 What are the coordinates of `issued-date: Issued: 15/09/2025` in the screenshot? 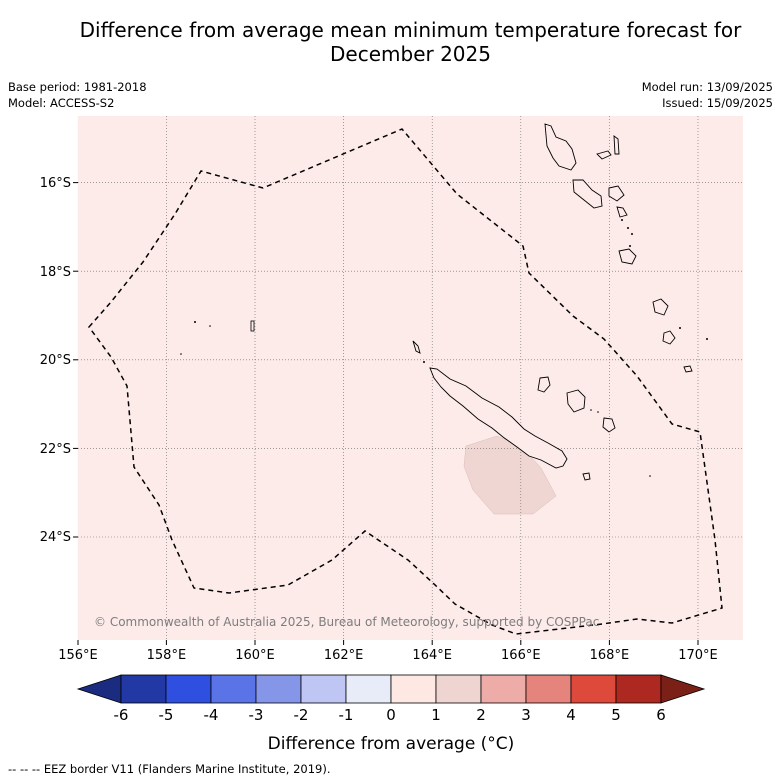 It's located at (717, 103).